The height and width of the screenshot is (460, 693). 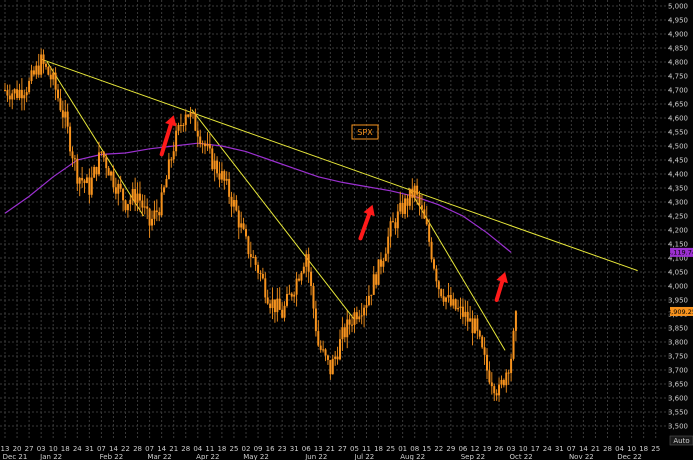 What do you see at coordinates (678, 259) in the screenshot?
I see `y-tick-label: 4,100` at bounding box center [678, 259].